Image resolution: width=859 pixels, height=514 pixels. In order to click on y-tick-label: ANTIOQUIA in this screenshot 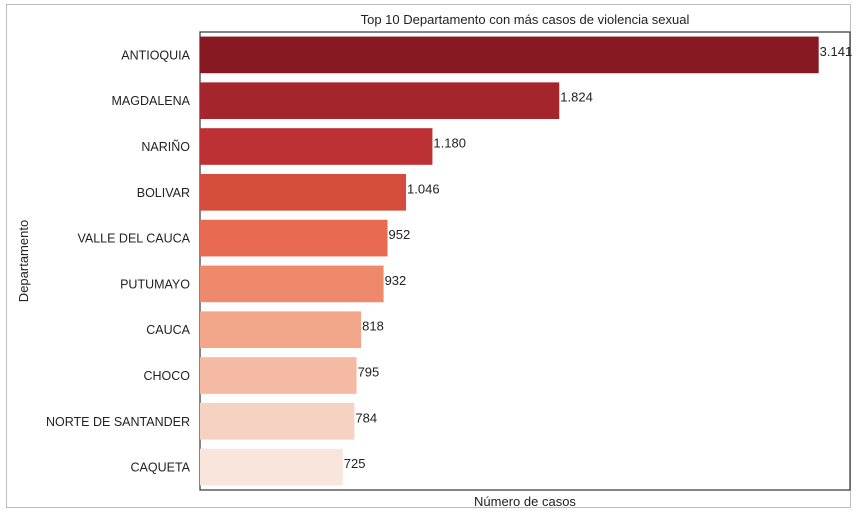, I will do `click(155, 55)`.